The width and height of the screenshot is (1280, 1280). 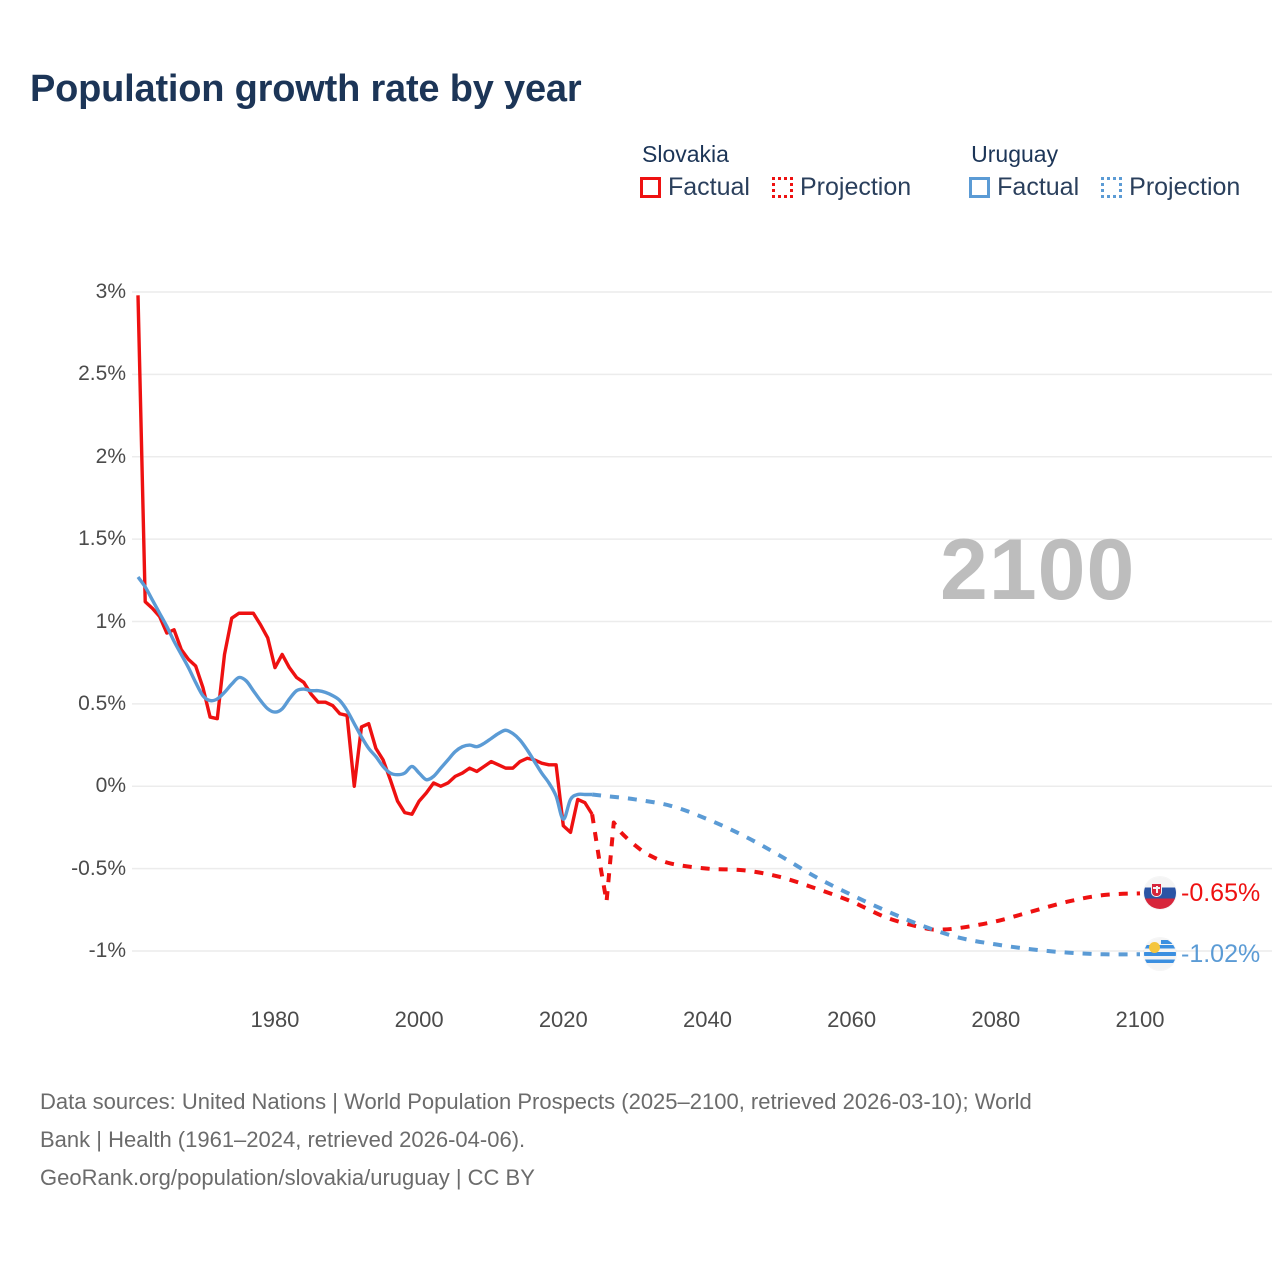 I want to click on legend-item-uruguay-factual: Factual, so click(x=1024, y=187).